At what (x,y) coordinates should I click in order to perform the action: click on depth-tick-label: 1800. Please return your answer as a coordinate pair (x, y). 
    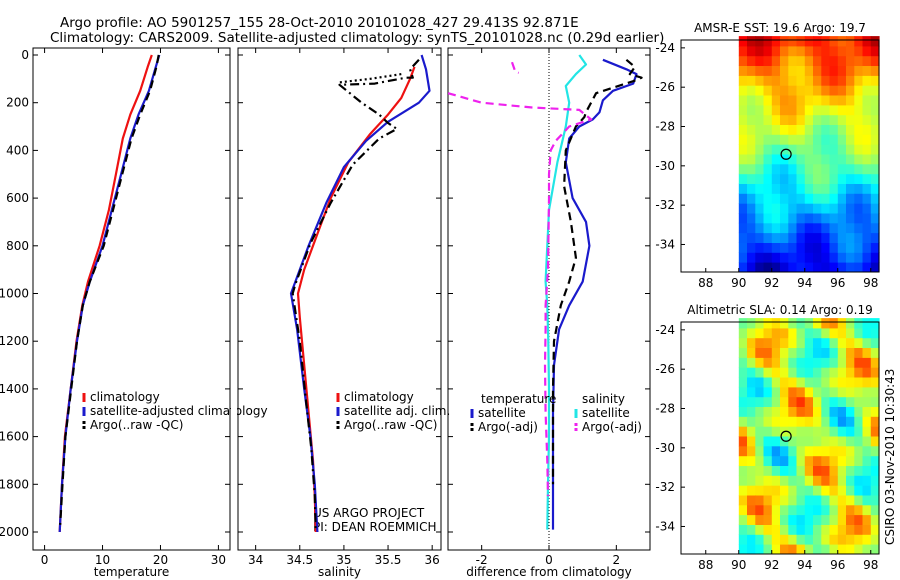
    Looking at the image, I should click on (14, 484).